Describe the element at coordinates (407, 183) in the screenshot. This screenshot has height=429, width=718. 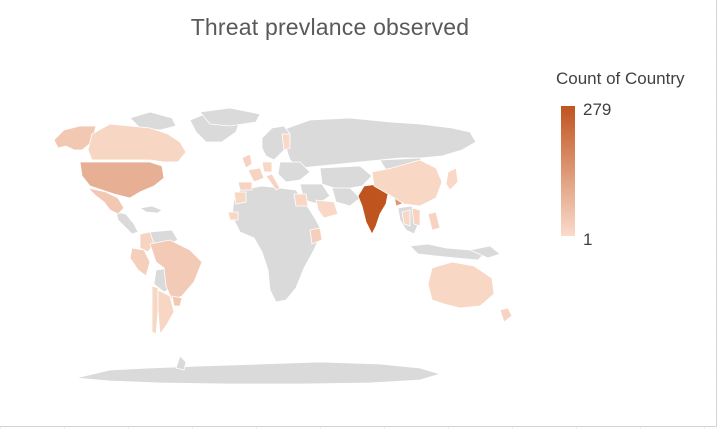
I see `region-china` at that location.